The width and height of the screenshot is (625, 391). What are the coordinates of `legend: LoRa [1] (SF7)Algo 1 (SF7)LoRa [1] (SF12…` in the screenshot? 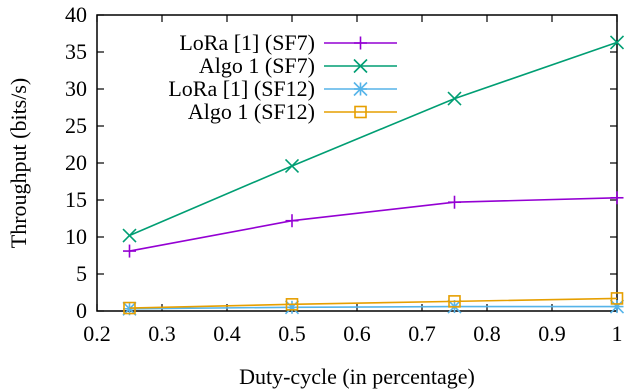 It's located at (282, 77).